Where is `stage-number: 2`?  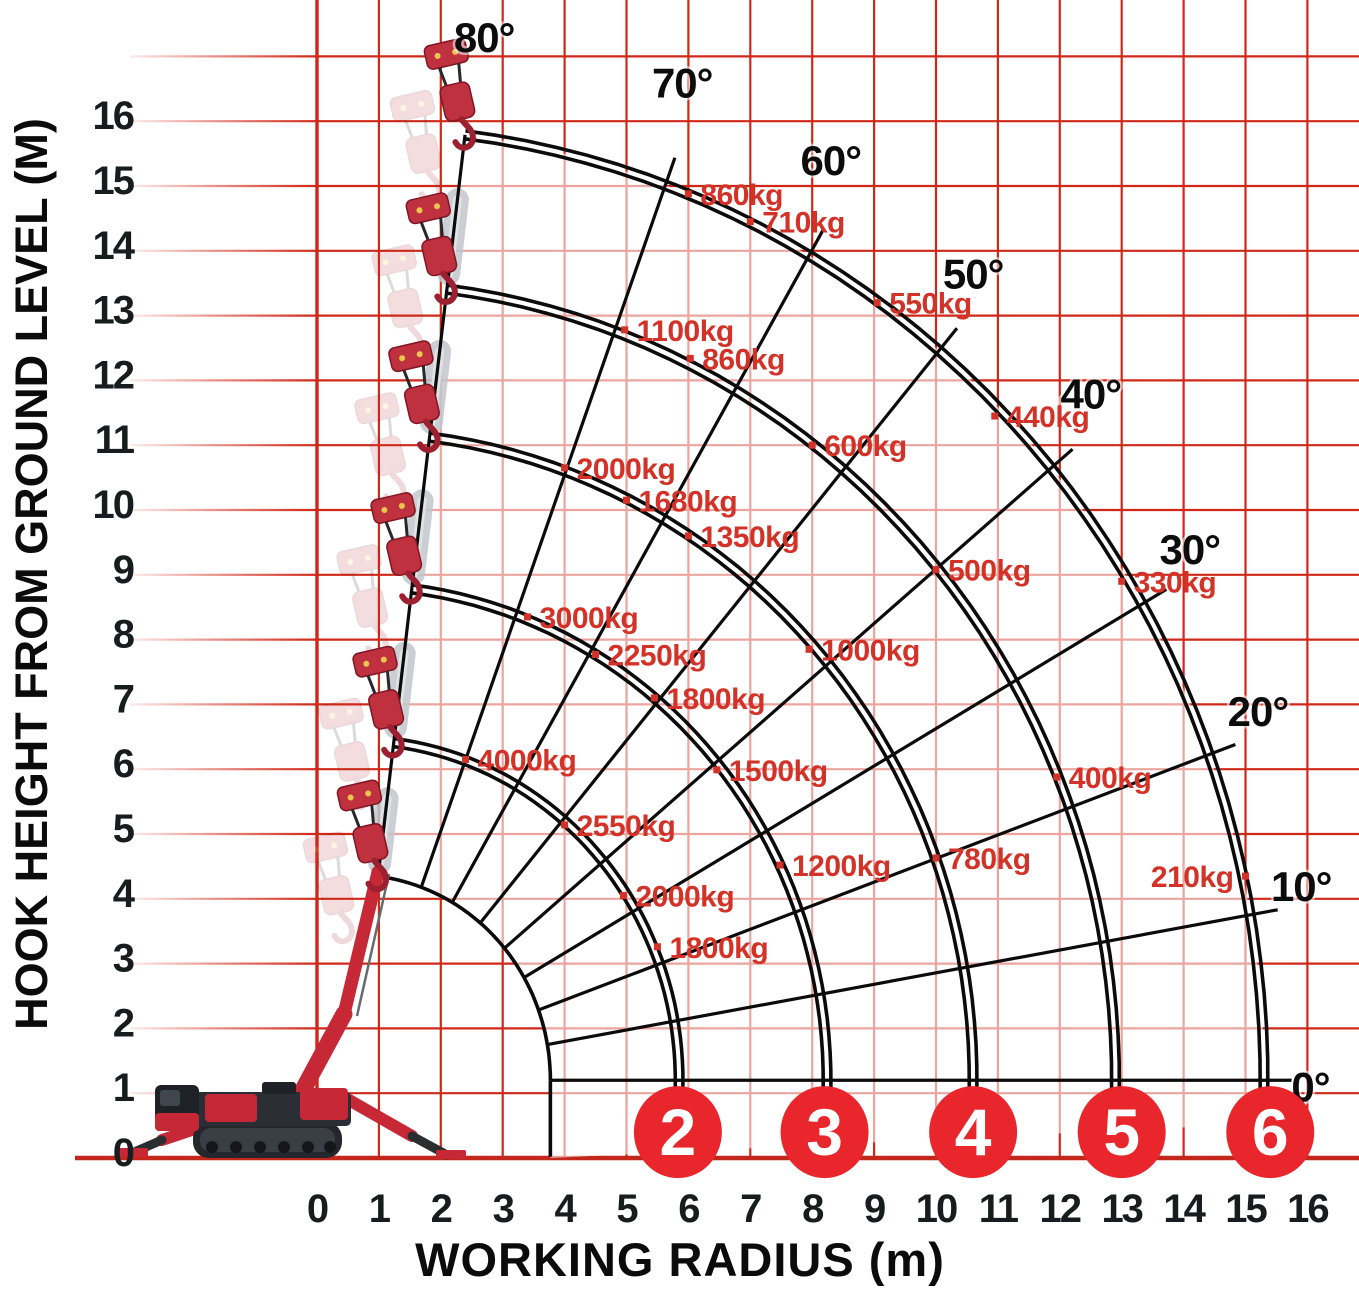 stage-number: 2 is located at coordinates (678, 1132).